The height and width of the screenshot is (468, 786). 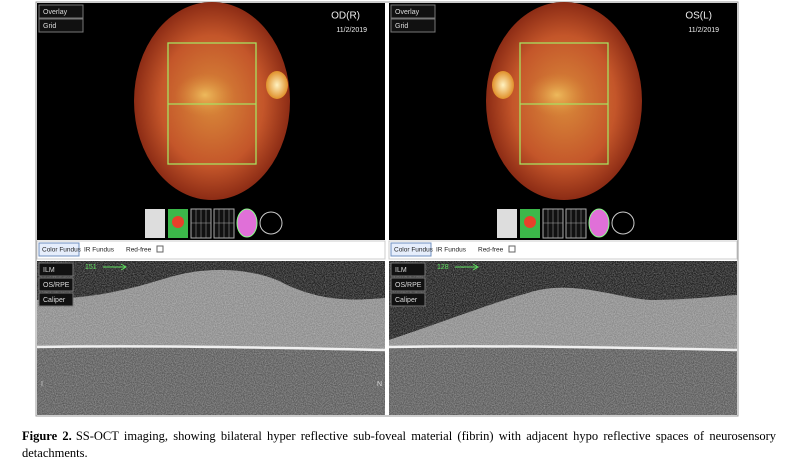 I want to click on scan-number: 128, so click(x=443, y=267).